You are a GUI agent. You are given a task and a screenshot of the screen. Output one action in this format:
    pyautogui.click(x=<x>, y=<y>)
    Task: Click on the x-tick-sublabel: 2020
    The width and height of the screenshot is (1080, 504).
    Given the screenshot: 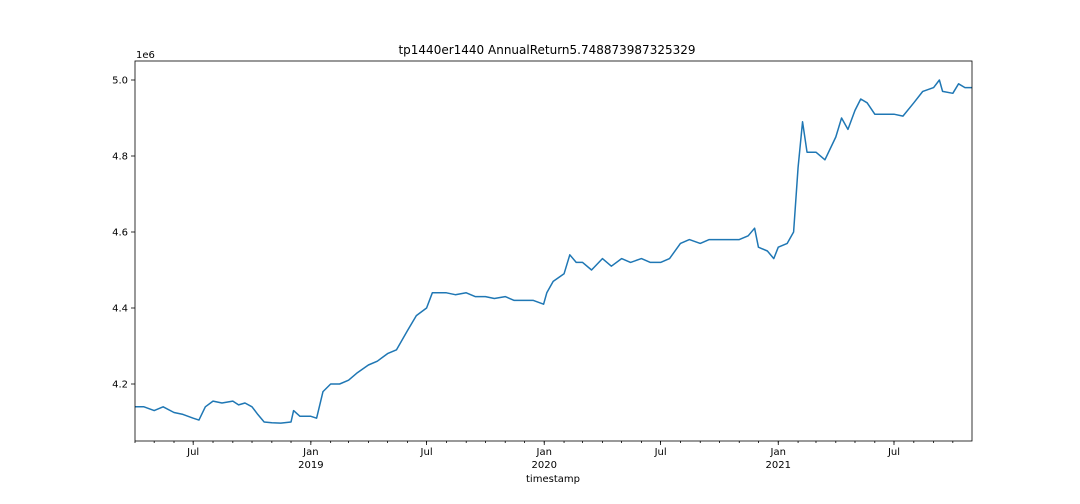 What is the action you would take?
    pyautogui.click(x=544, y=465)
    